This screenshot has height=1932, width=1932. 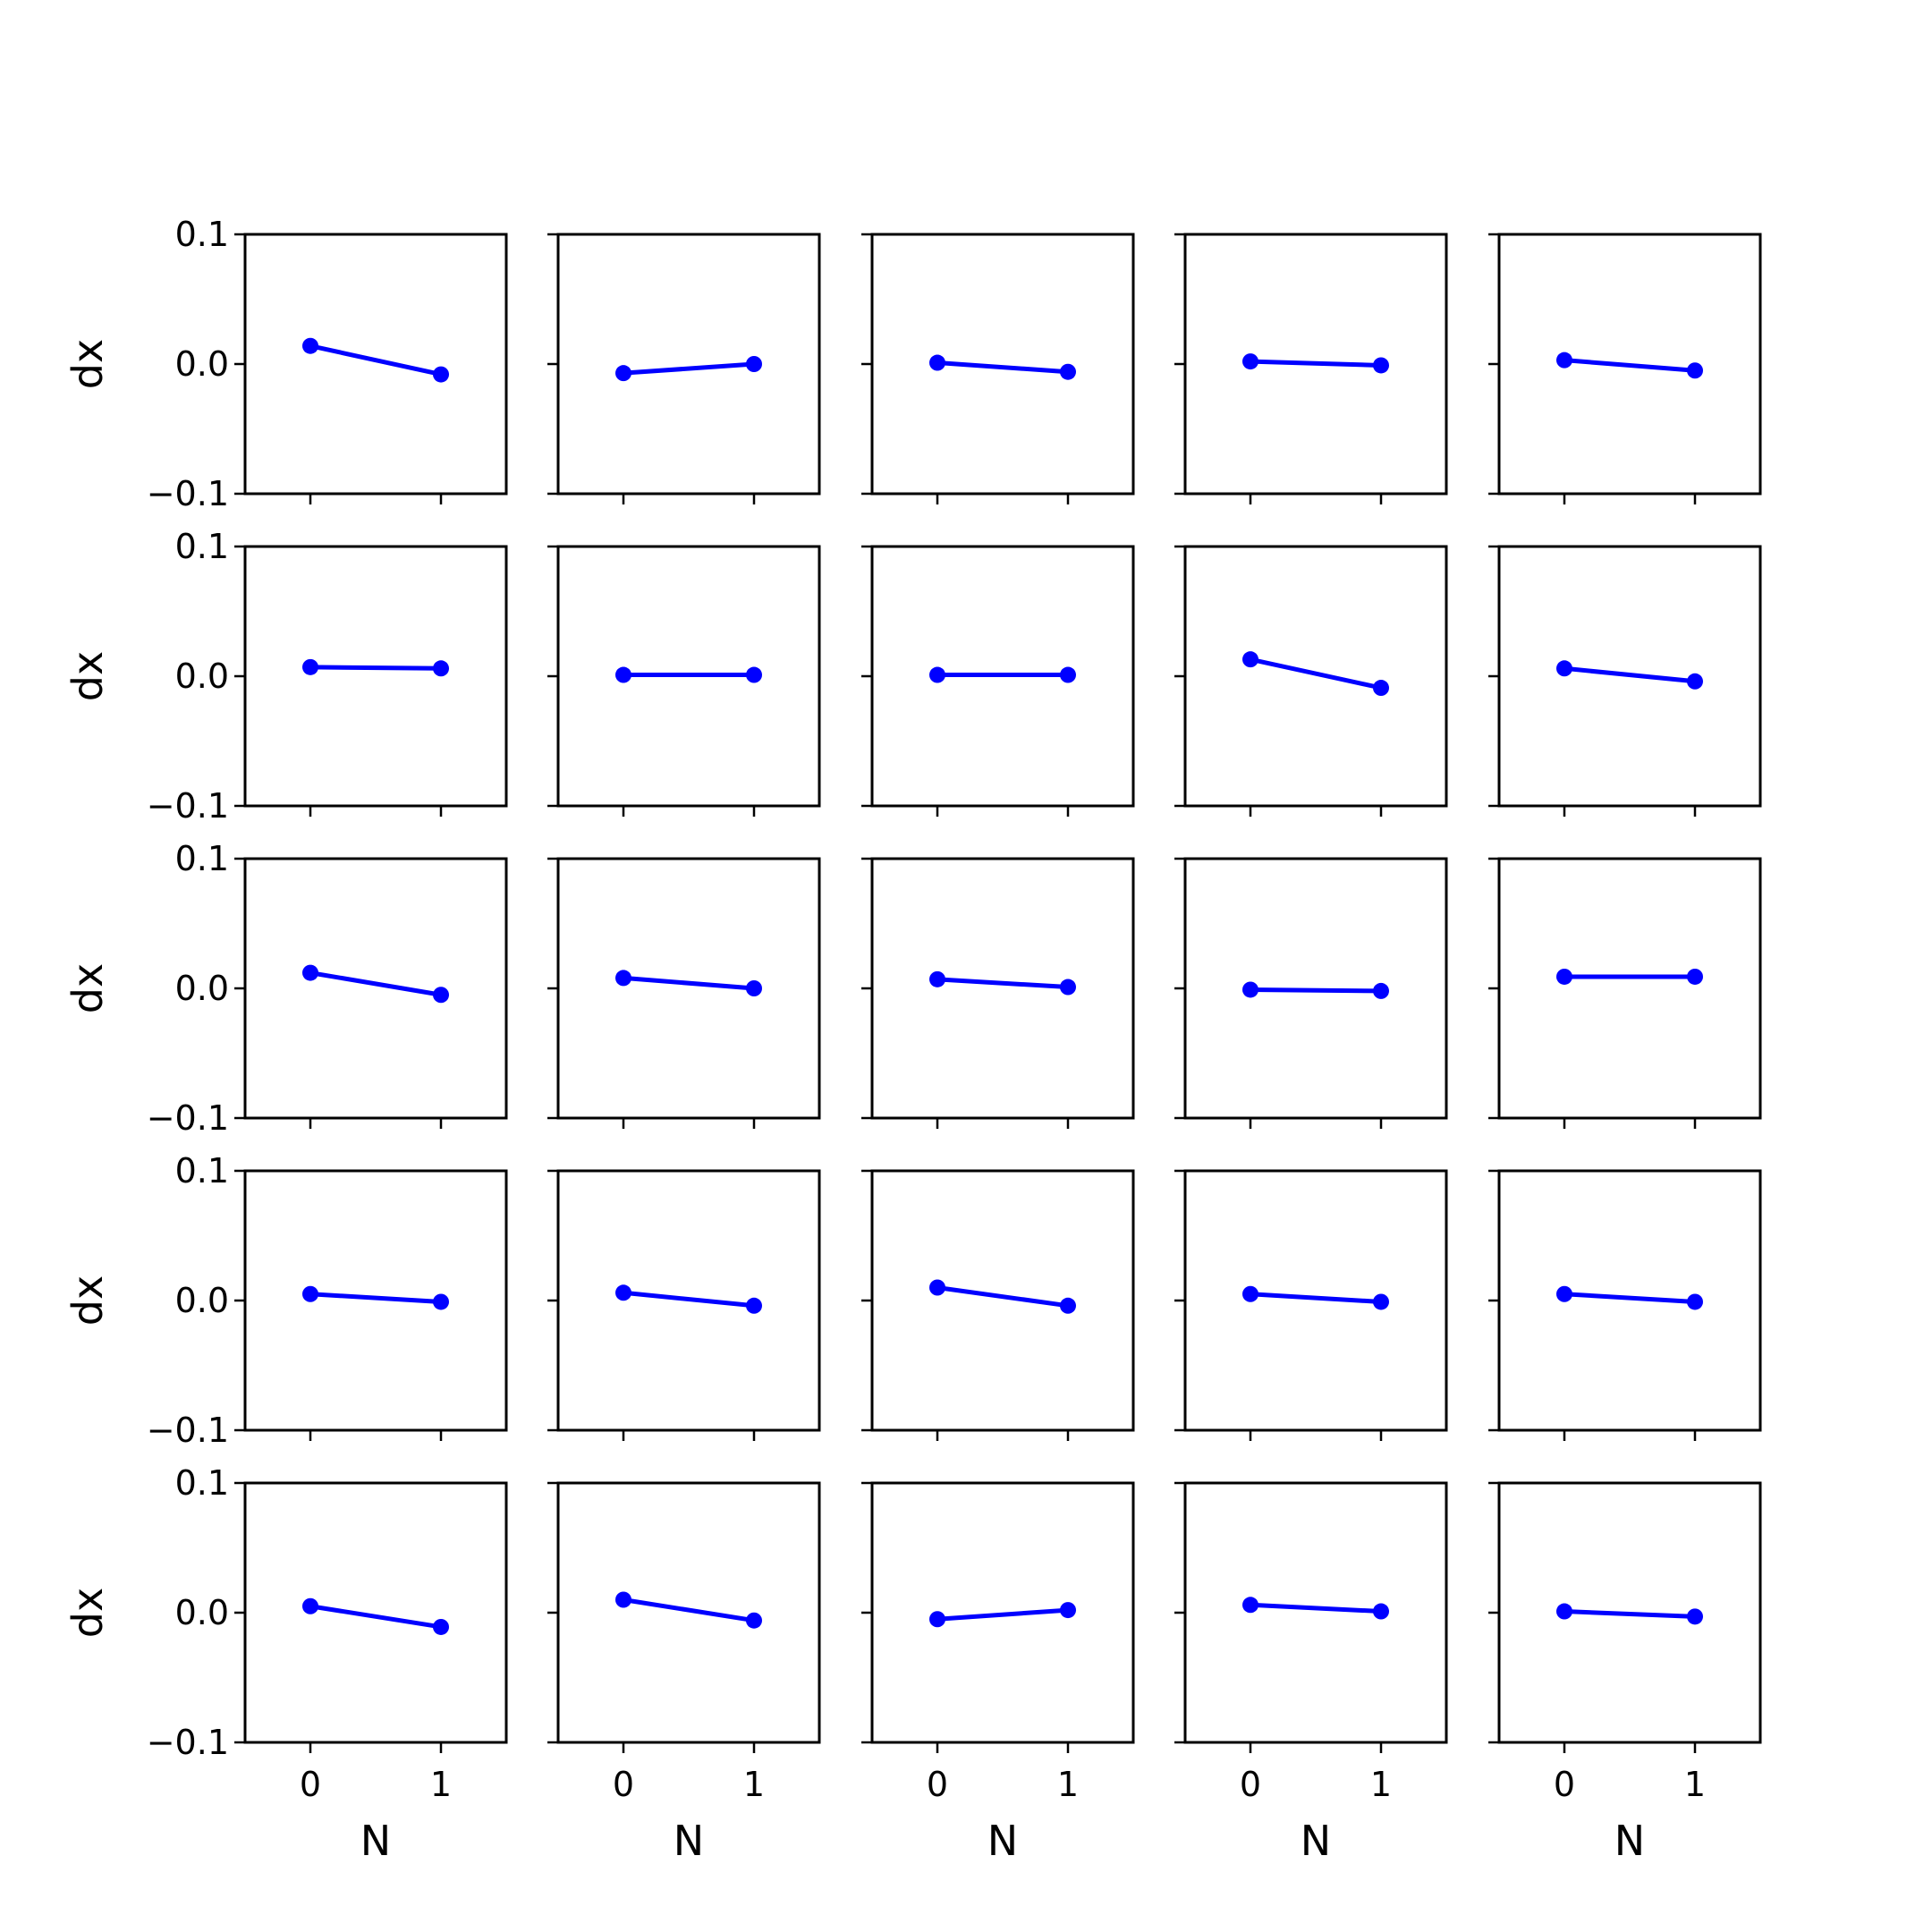 I want to click on subplot-r3-c1: −0.1 0.0 0.1 dx, so click(x=286, y=988).